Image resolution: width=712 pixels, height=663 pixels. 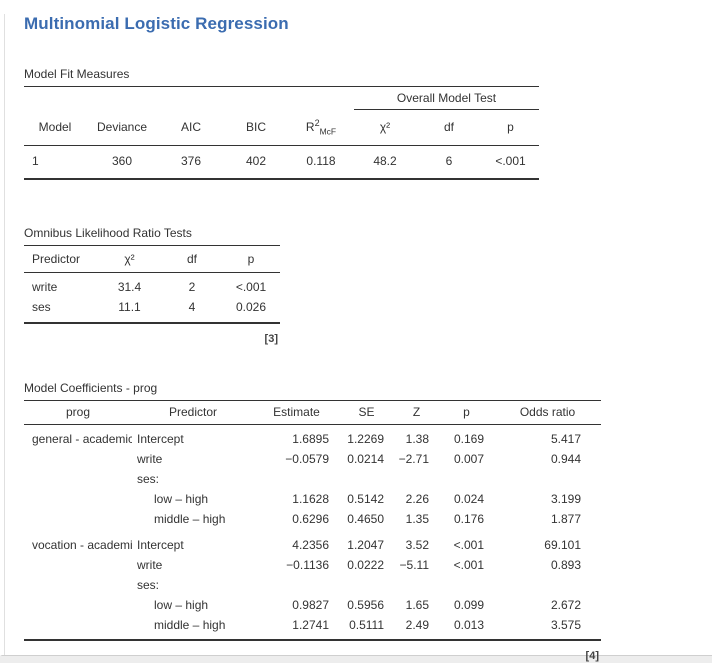 What do you see at coordinates (562, 544) in the screenshot?
I see `cell-odds-ratio: 69.101` at bounding box center [562, 544].